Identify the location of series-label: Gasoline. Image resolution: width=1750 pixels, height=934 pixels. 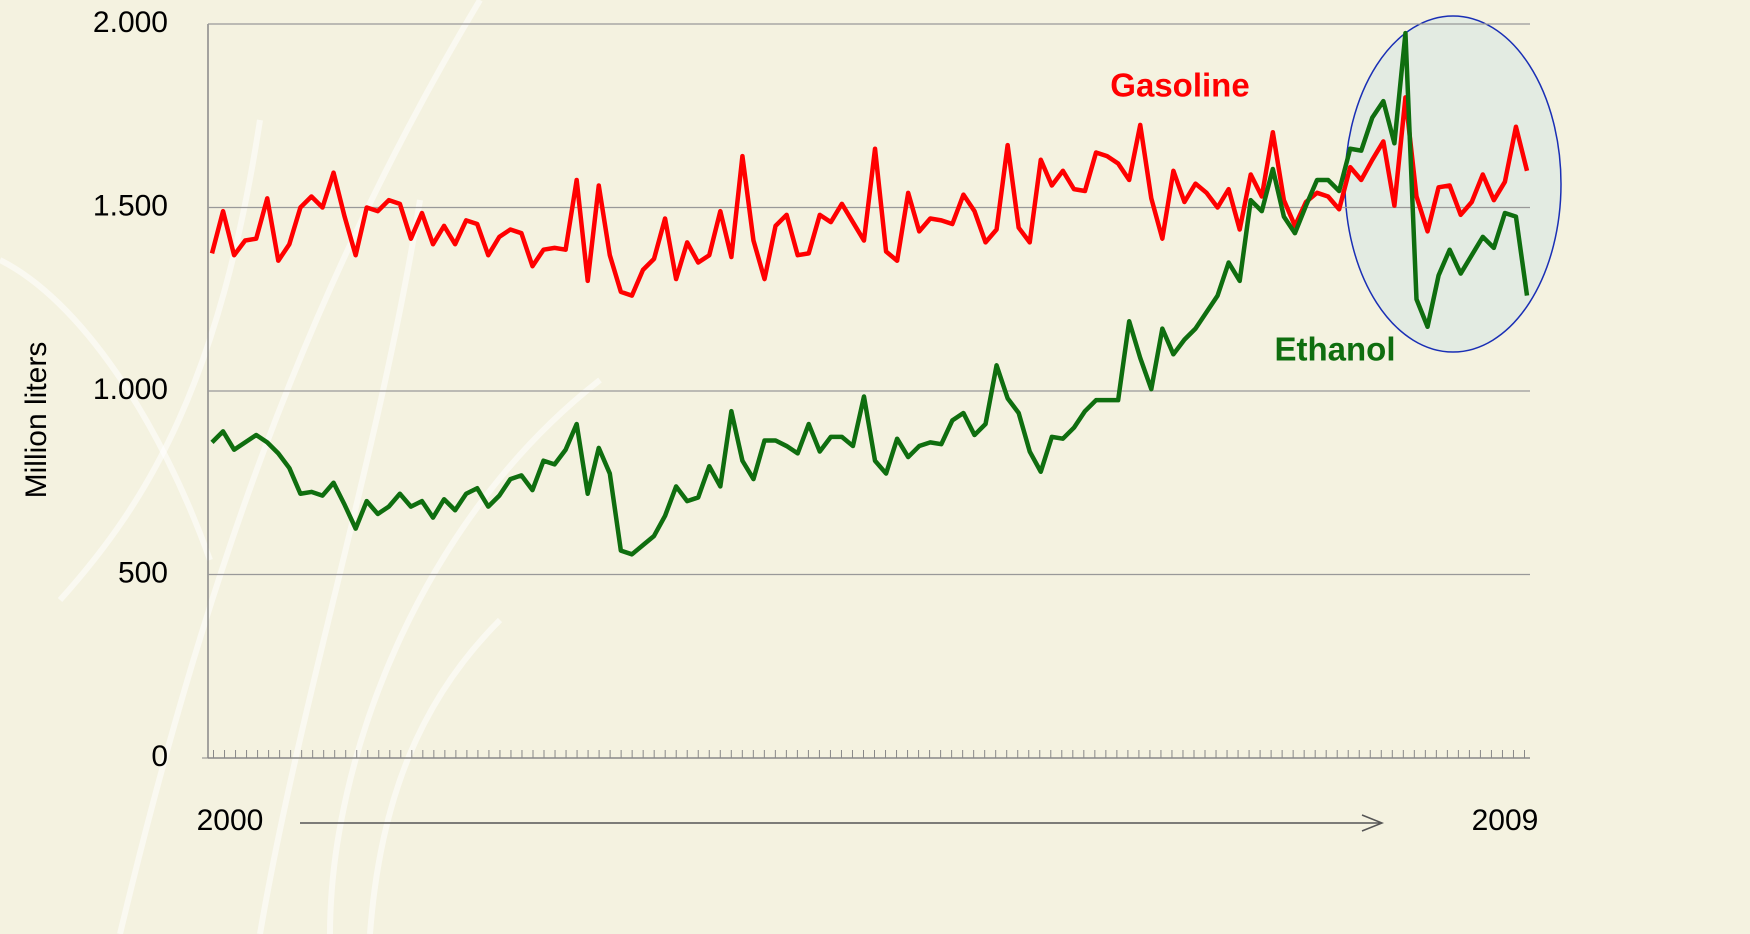
(1179, 85).